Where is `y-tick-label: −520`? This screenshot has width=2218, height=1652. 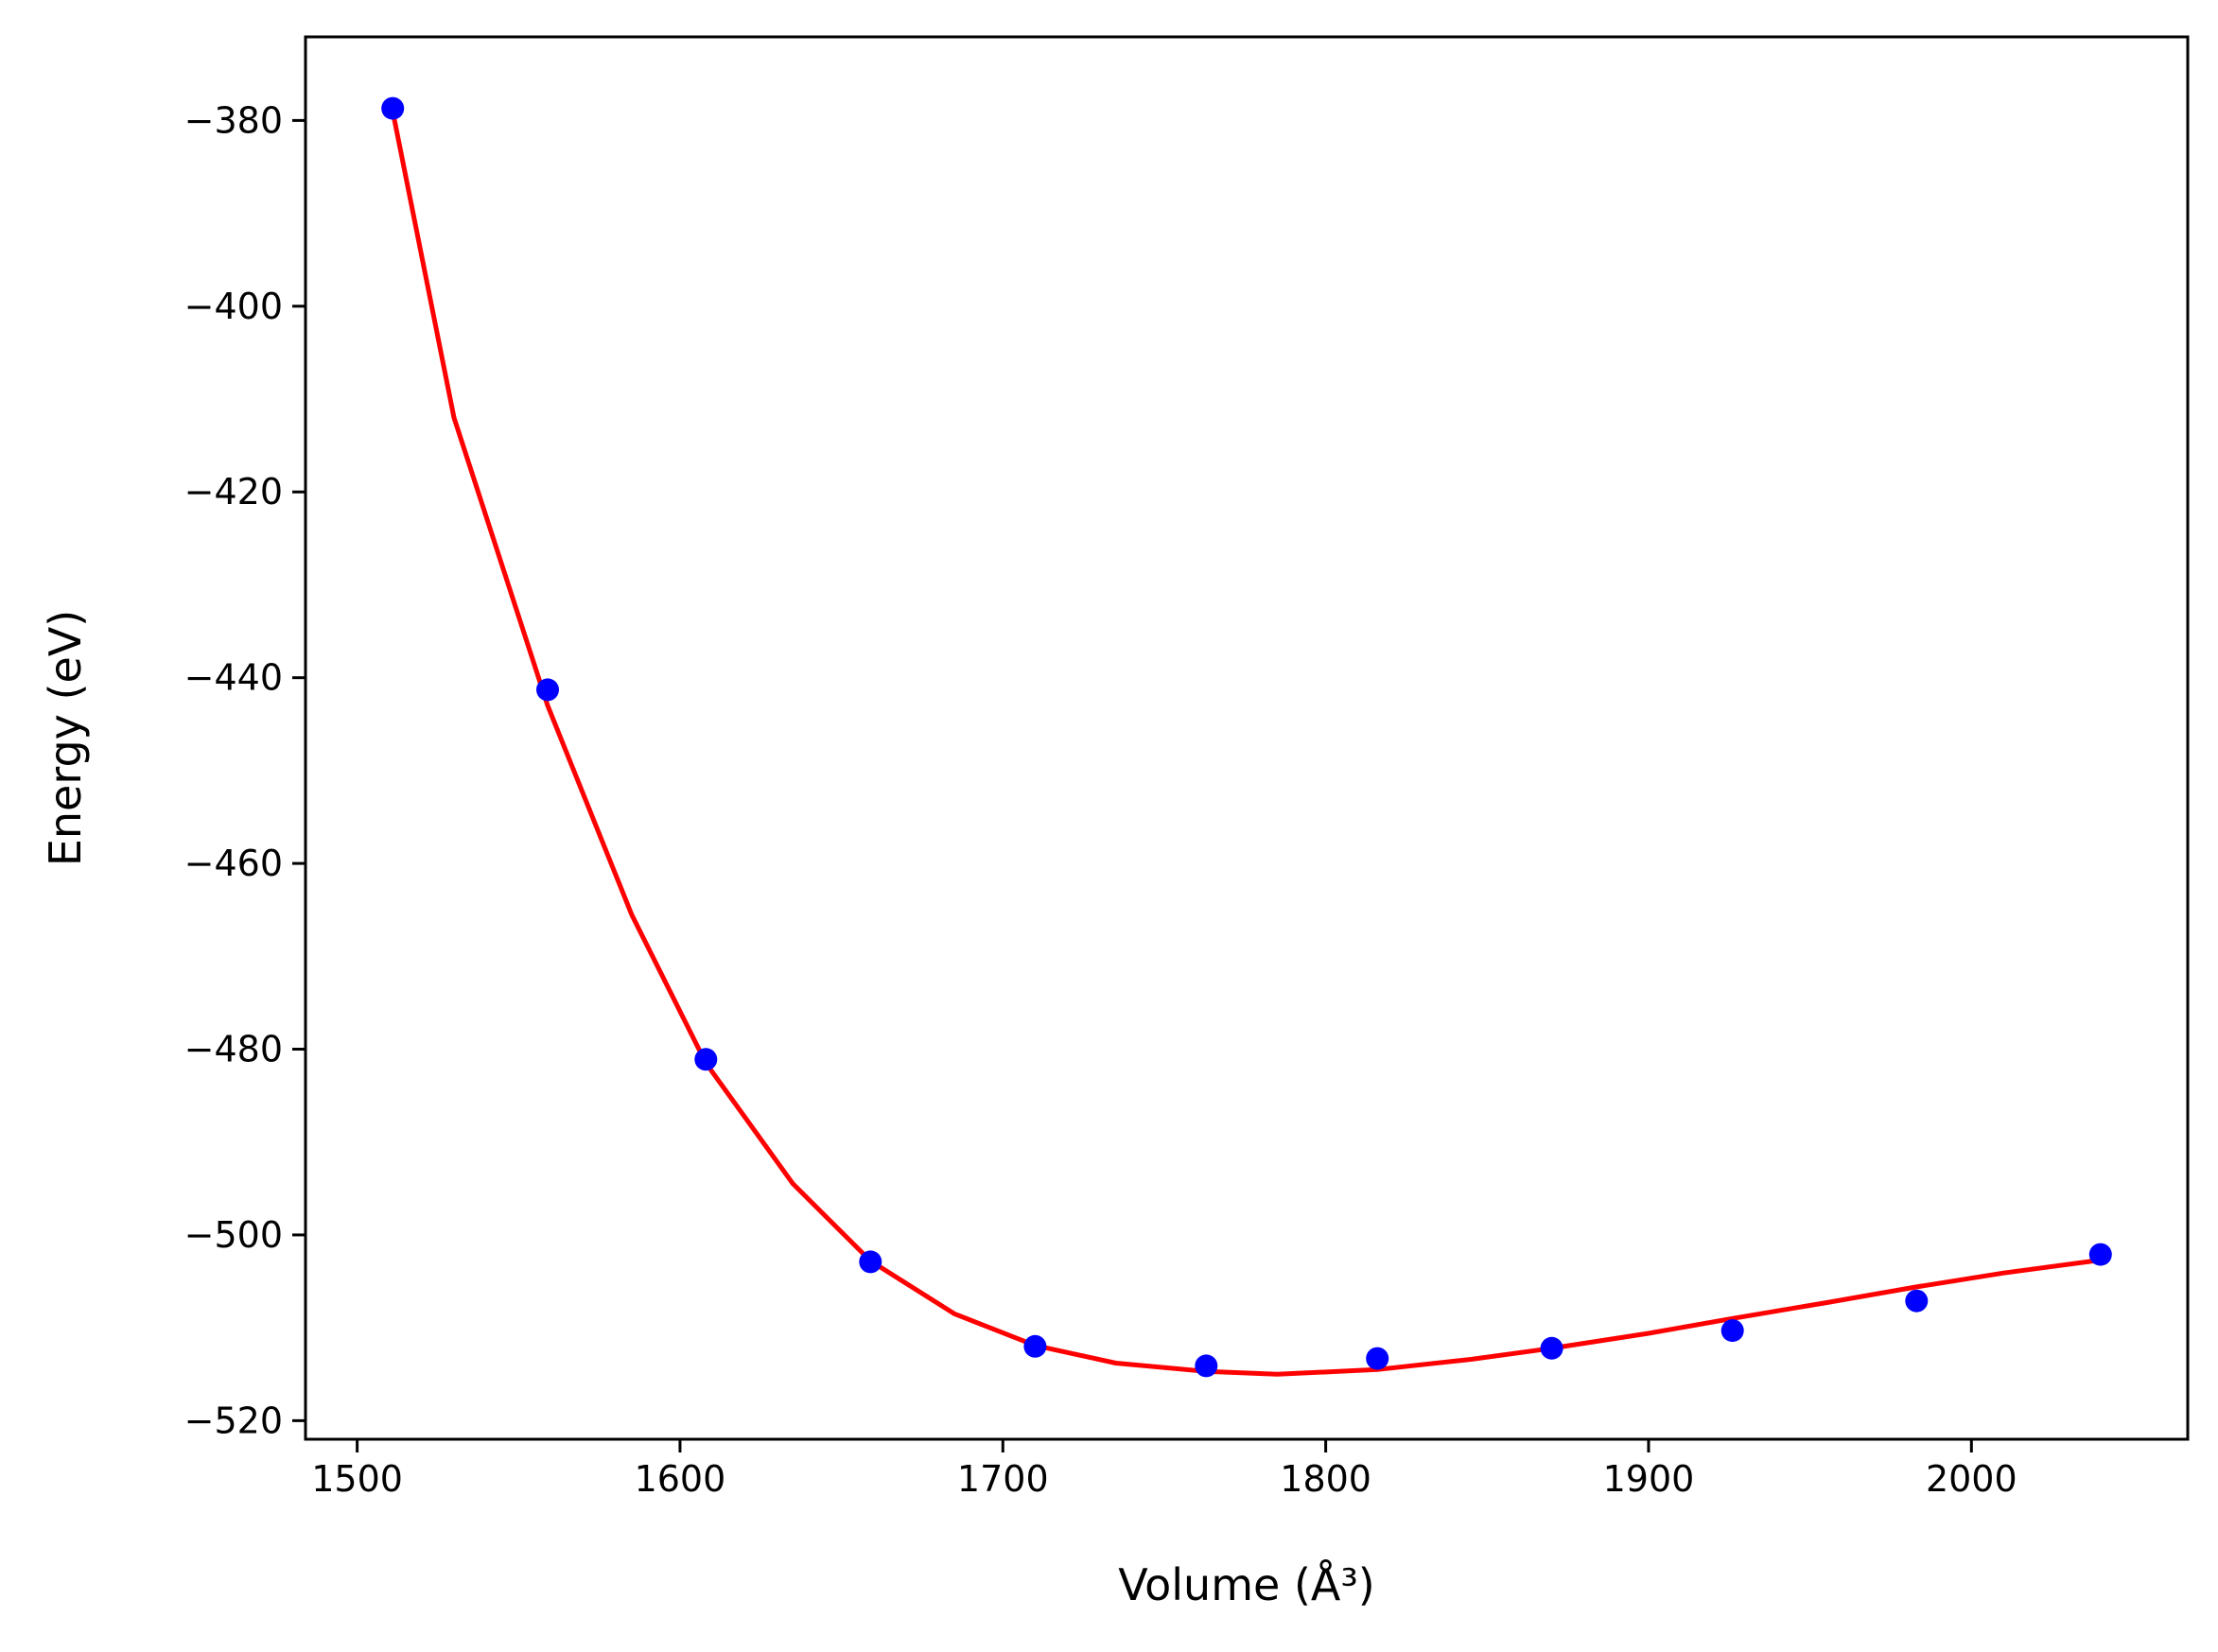 y-tick-label: −520 is located at coordinates (233, 1420).